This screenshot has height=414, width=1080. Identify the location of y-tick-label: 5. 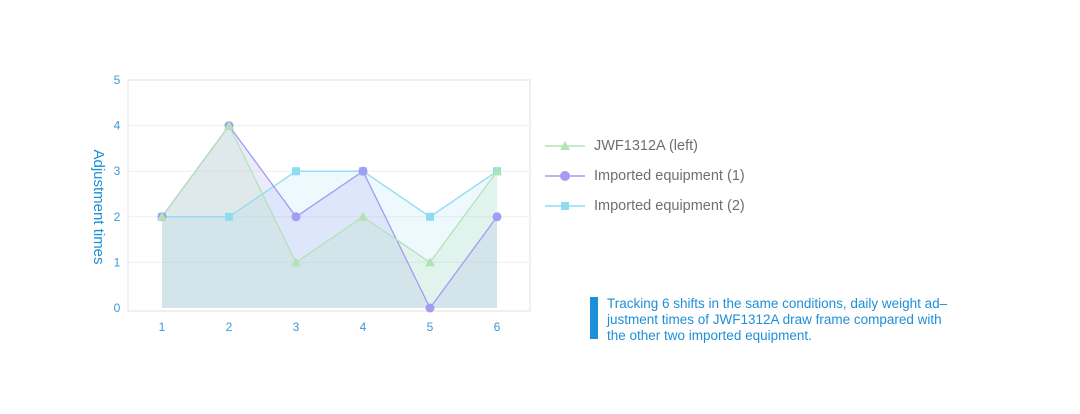
(117, 80).